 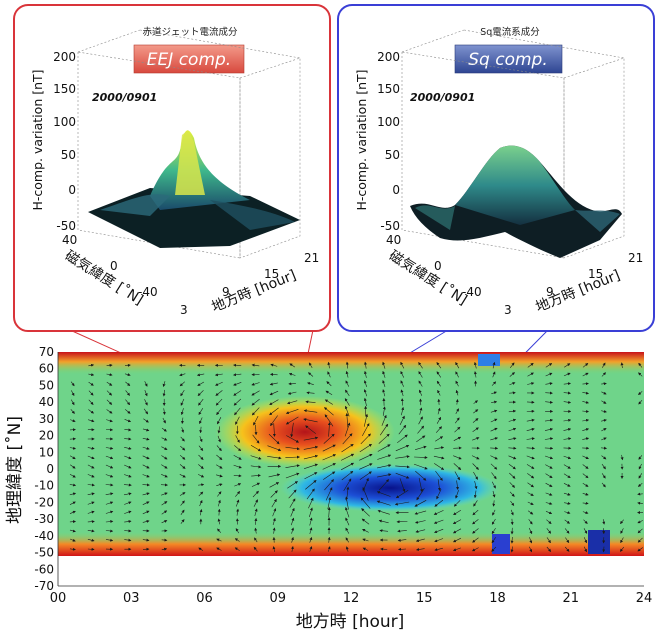 I want to click on eej-badge-label: EEJ comp., so click(x=189, y=60).